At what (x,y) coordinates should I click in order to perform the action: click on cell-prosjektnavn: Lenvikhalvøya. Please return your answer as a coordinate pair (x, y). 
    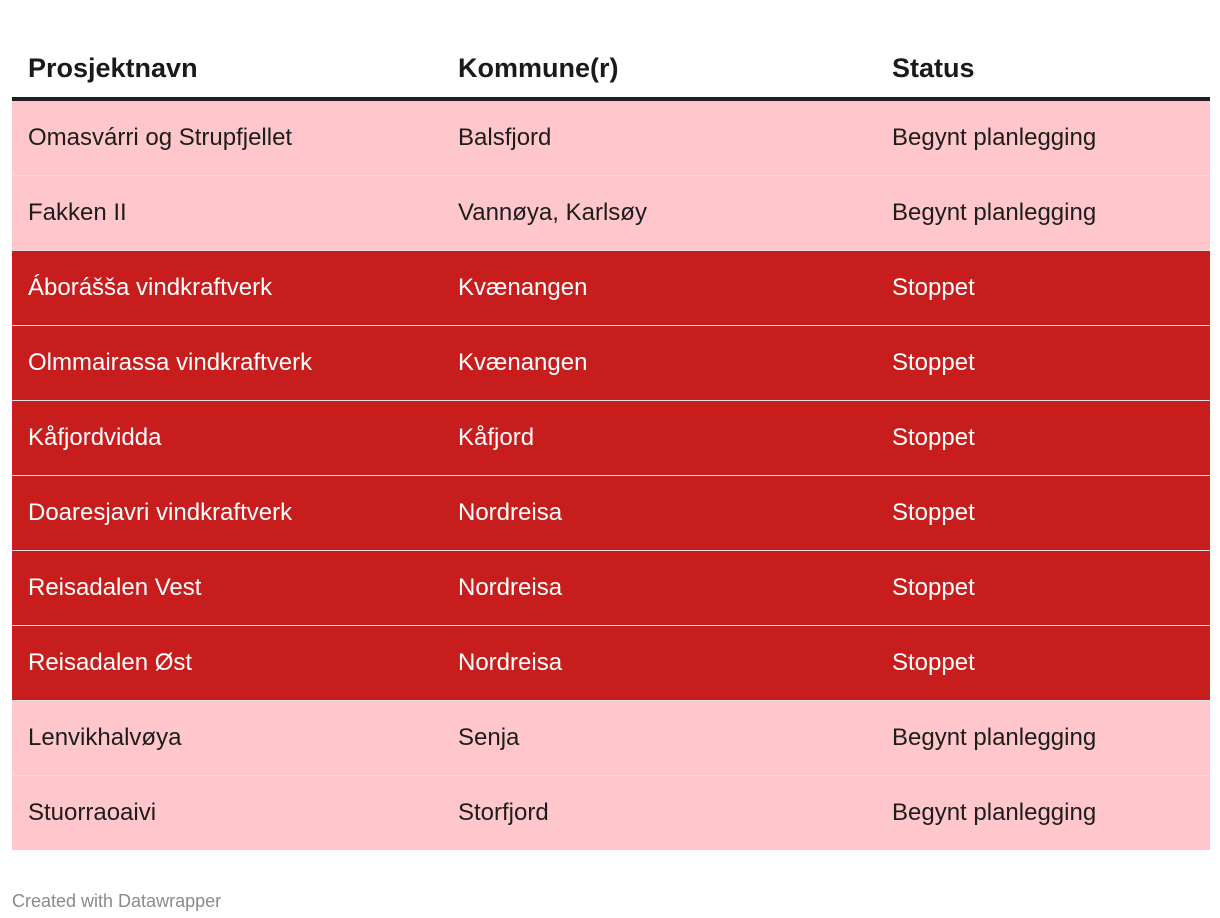
    Looking at the image, I should click on (227, 738).